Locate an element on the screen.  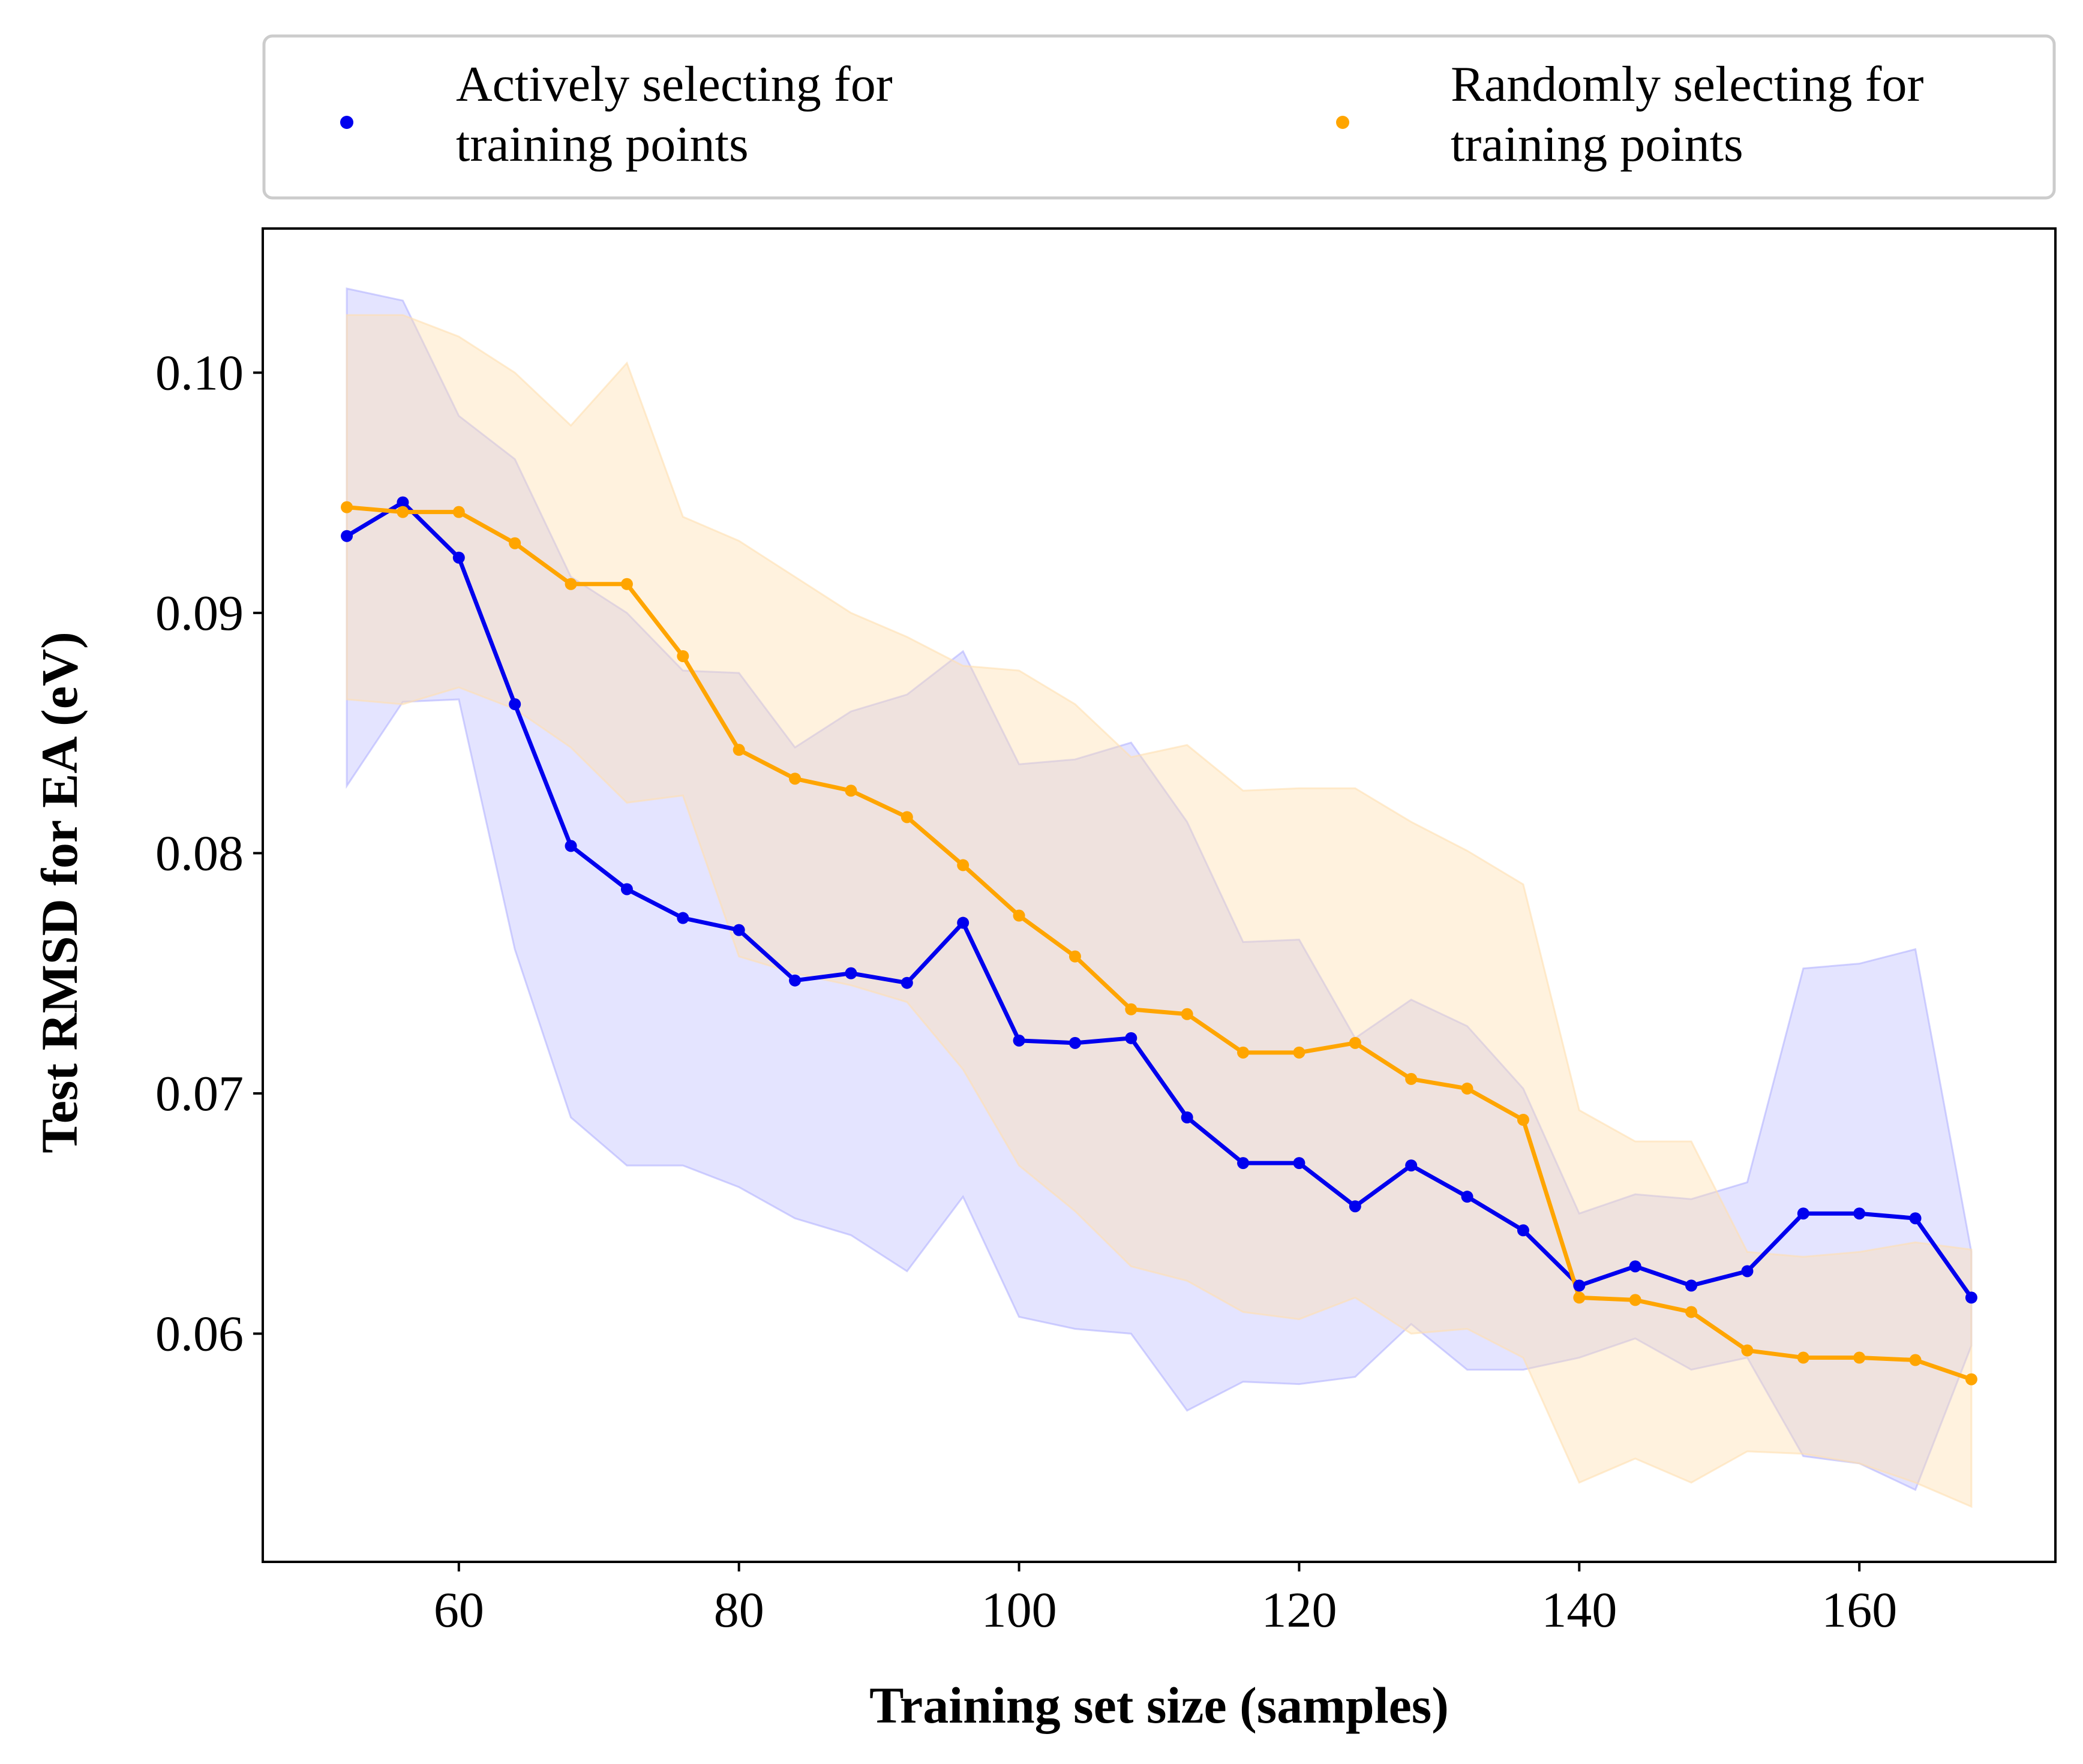
y-tick-label: 0.08 is located at coordinates (199, 853).